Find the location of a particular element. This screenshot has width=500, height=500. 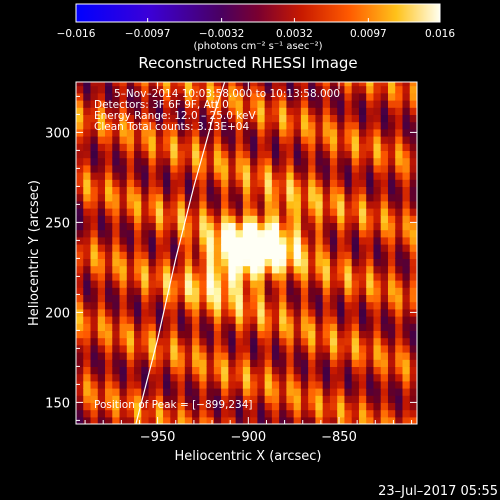

solar-limb-line is located at coordinates (180, 253).